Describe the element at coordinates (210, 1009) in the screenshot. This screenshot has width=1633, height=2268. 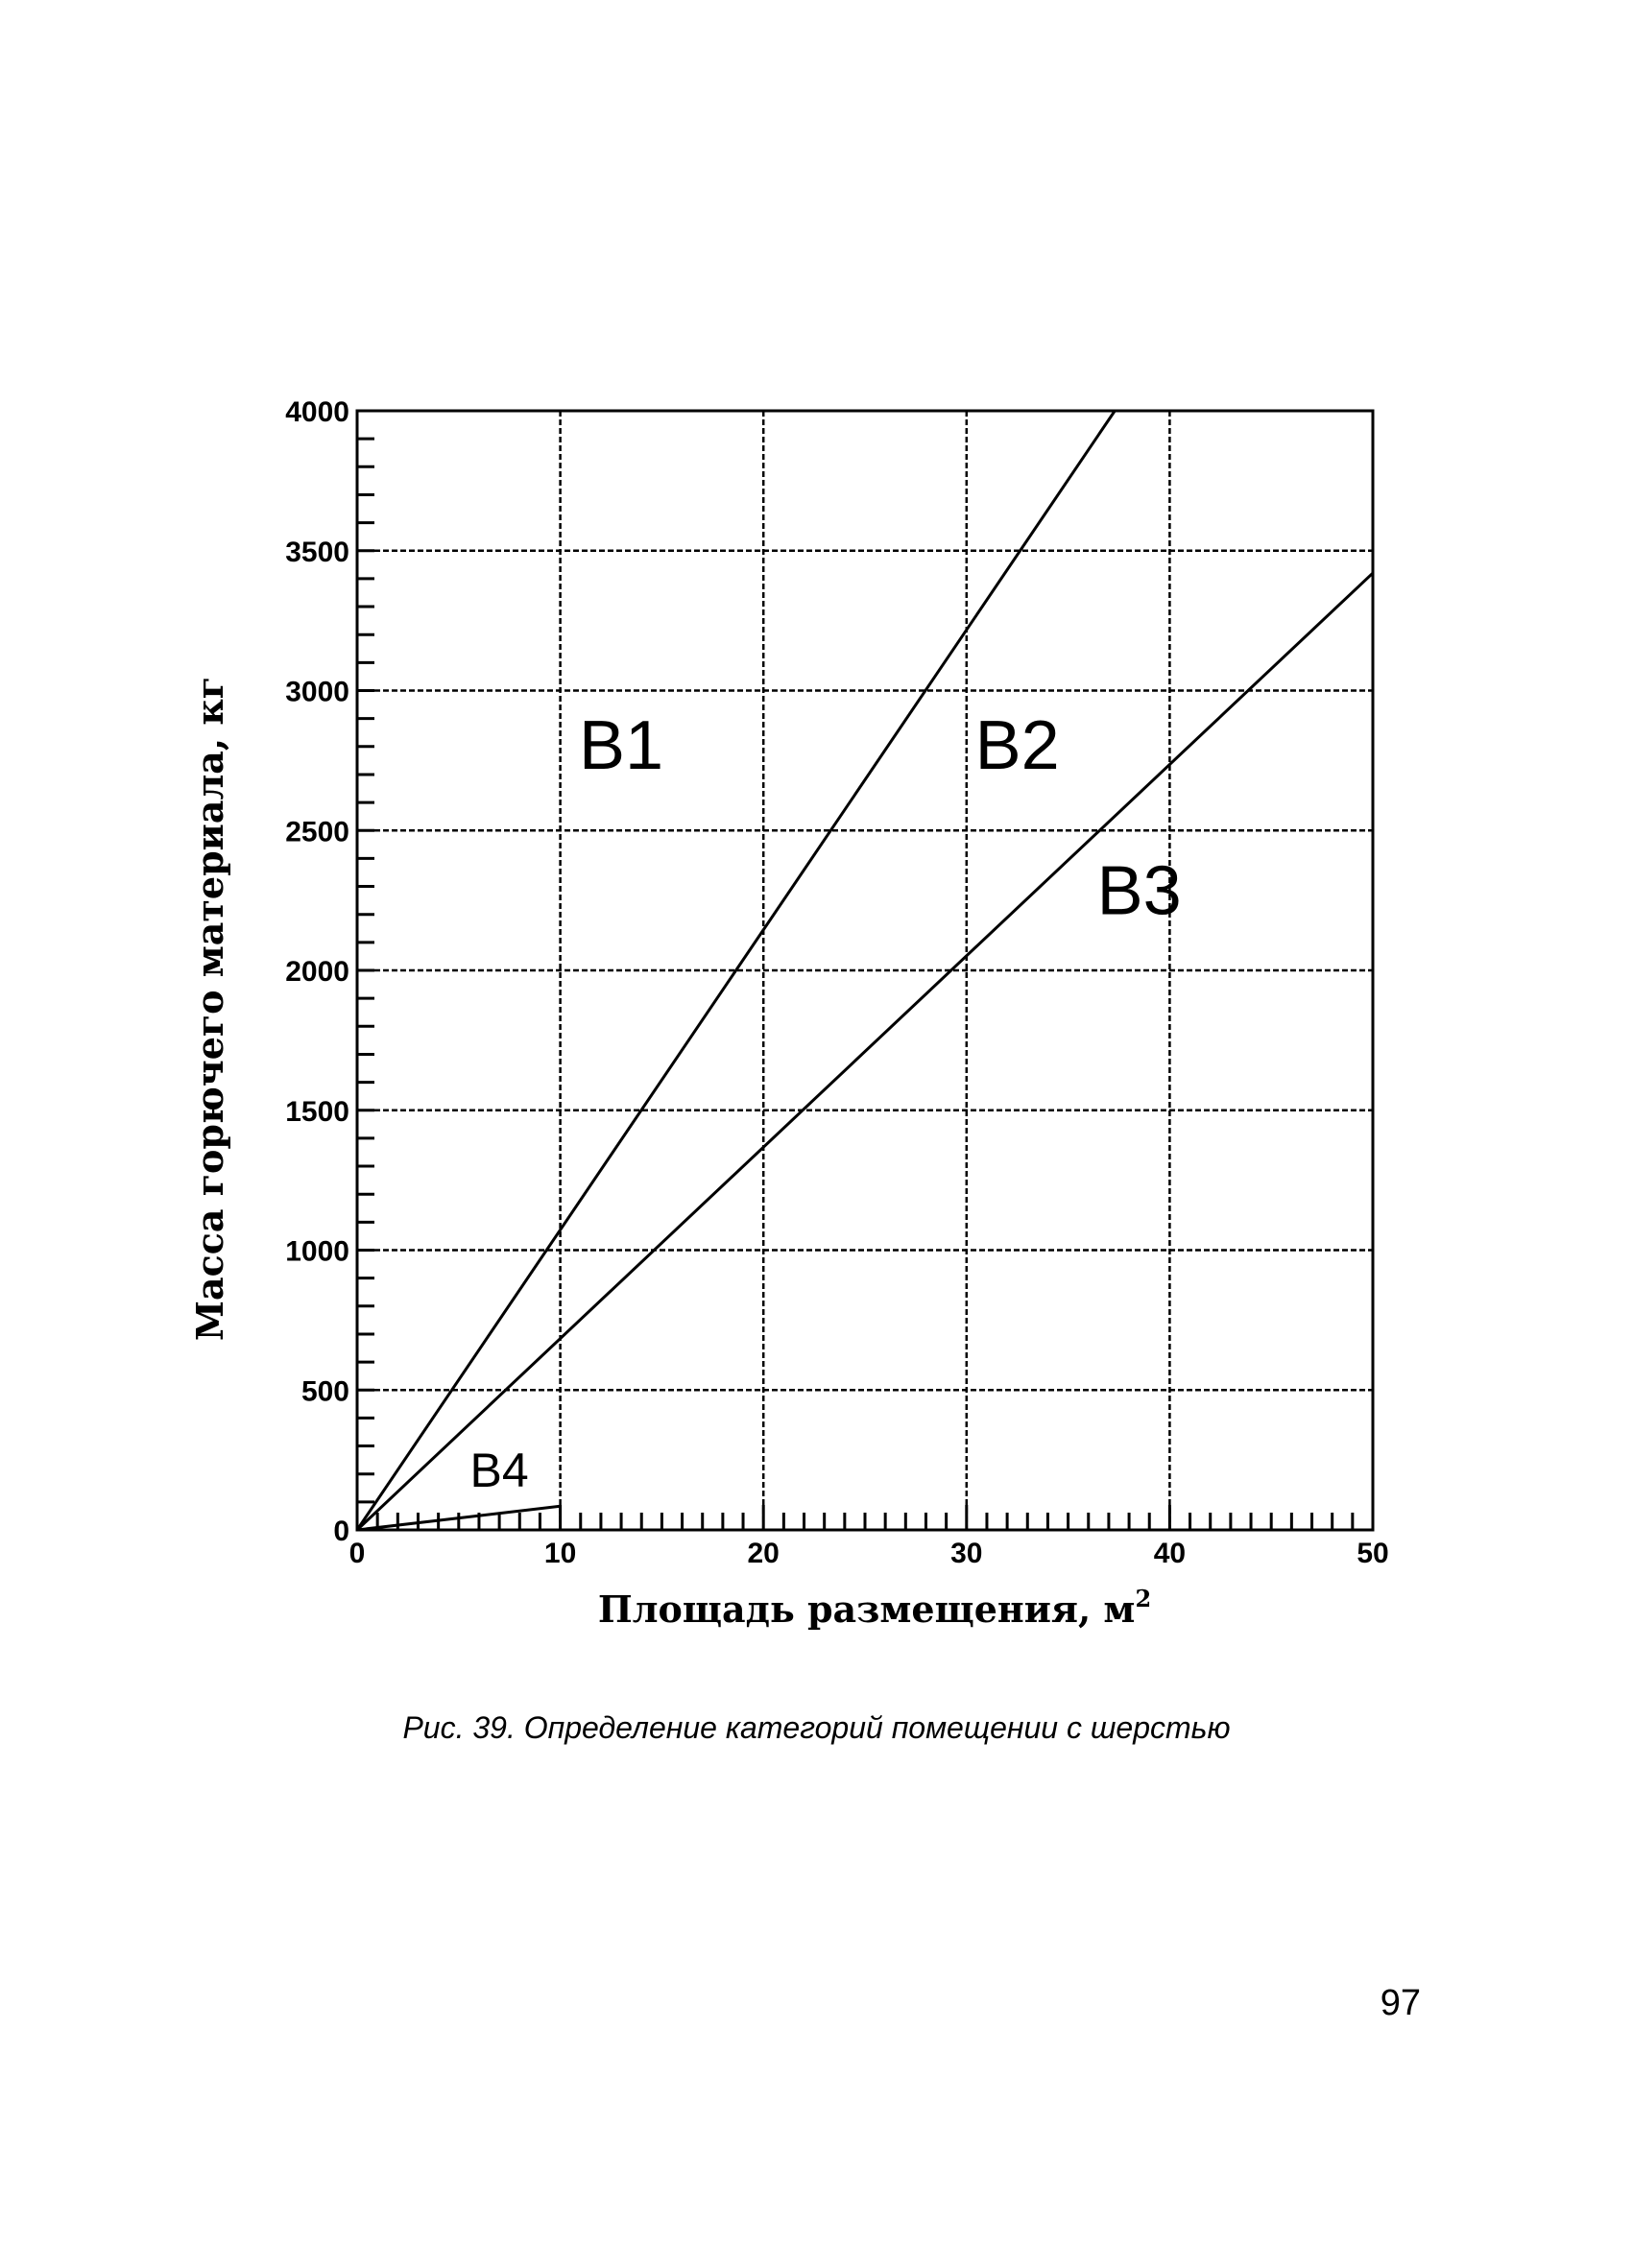
I see `y-axis-title: Масса горючего материала, кг` at that location.